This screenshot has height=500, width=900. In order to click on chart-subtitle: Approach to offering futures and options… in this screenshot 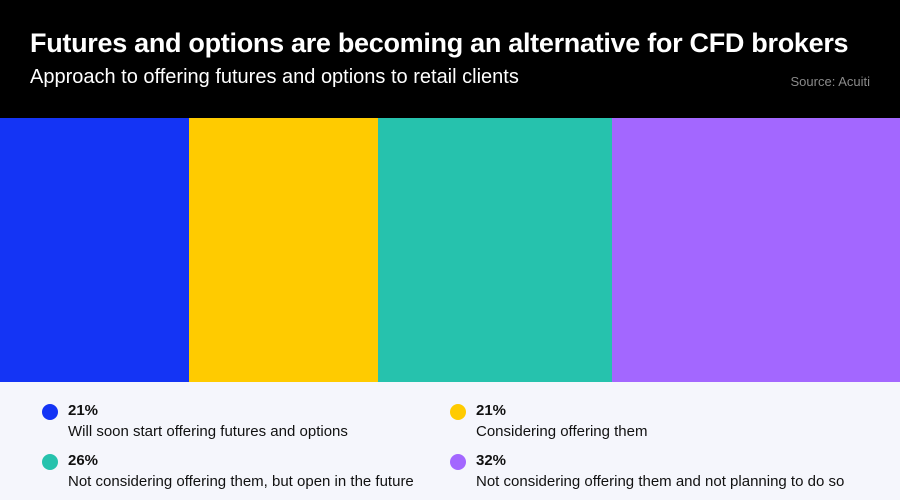, I will do `click(274, 77)`.